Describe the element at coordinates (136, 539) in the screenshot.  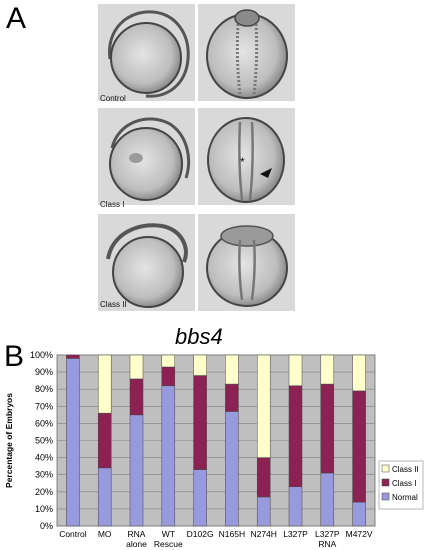
I see `x-tick-label: RNA alone` at that location.